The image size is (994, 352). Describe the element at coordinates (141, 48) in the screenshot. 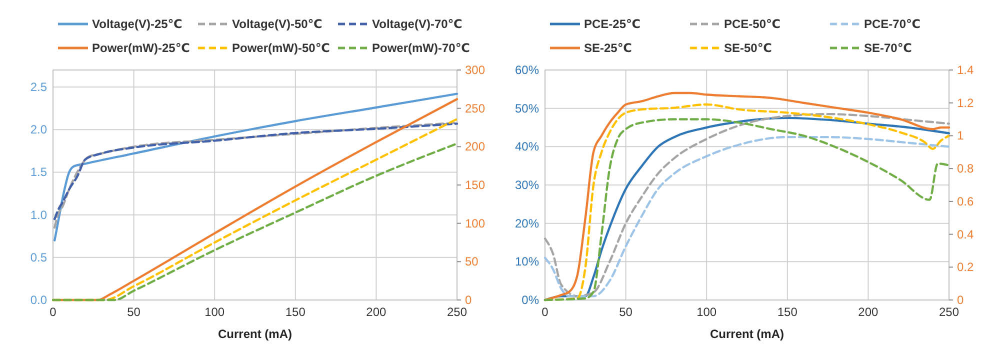

I see `legend-label: Power(mW)-25℃` at that location.